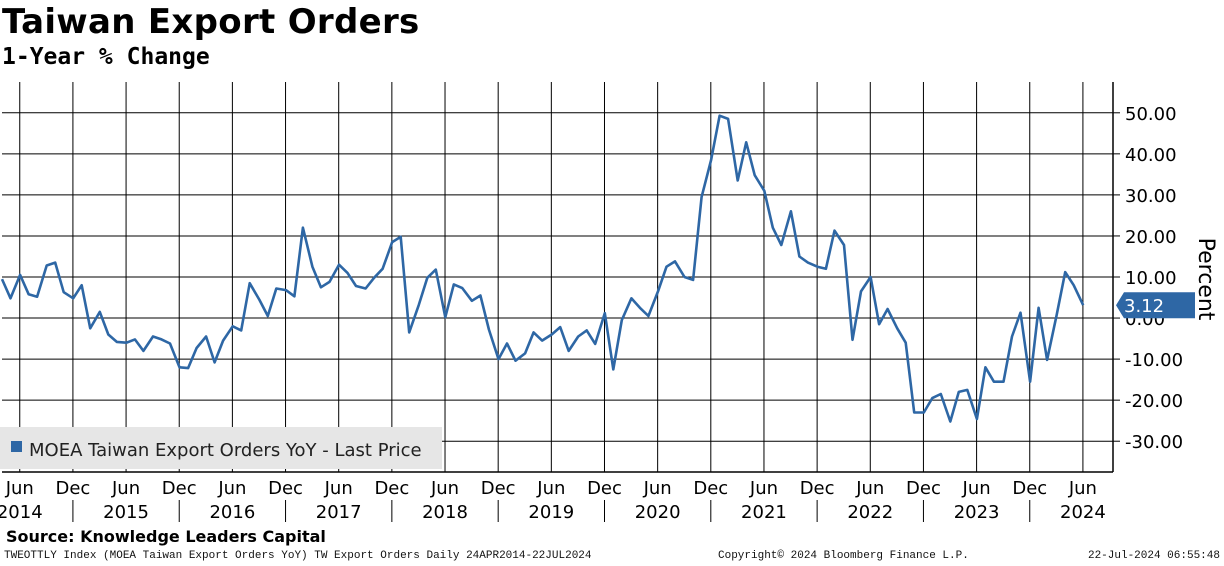 Image resolution: width=1224 pixels, height=566 pixels. What do you see at coordinates (977, 512) in the screenshot?
I see `x-year-label: 2023` at bounding box center [977, 512].